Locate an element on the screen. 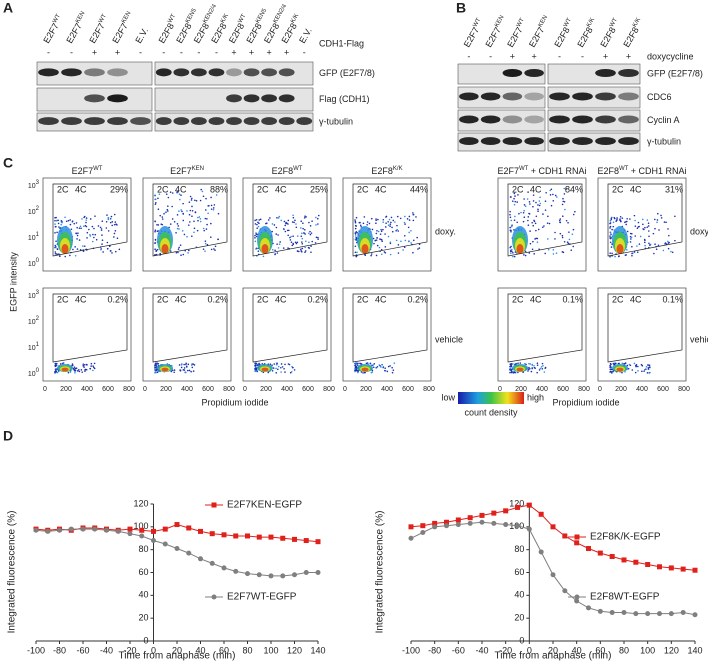 The image size is (708, 662). y-tick-label: 0 is located at coordinates (145, 640).